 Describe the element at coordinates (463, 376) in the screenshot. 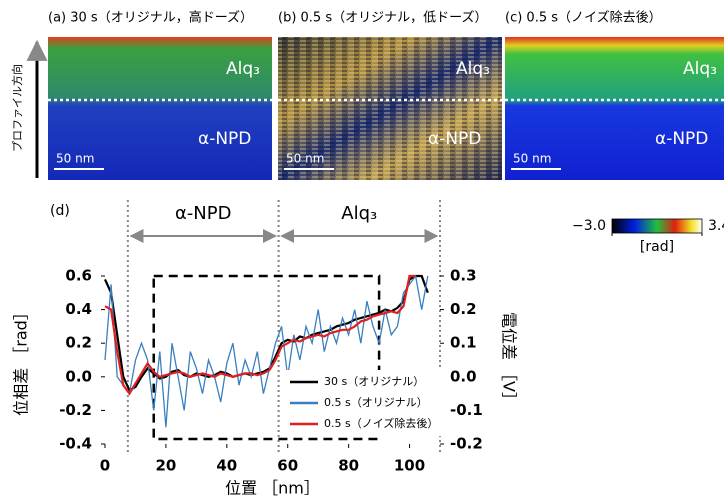

I see `y2-tick-label: 0.0` at that location.